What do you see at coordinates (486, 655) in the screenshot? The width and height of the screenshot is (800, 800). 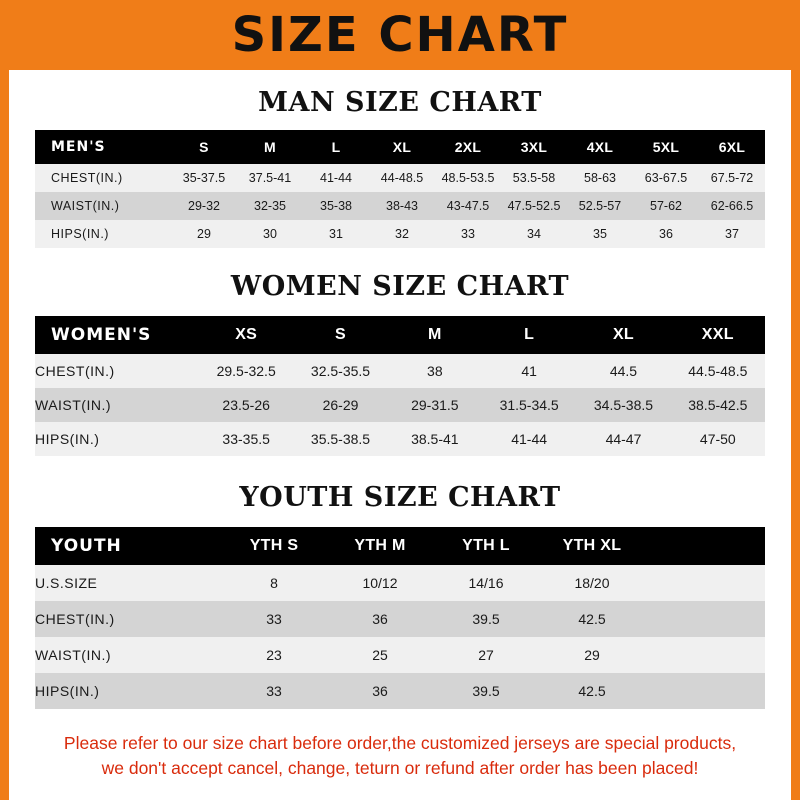 I see `table-cell: 27` at bounding box center [486, 655].